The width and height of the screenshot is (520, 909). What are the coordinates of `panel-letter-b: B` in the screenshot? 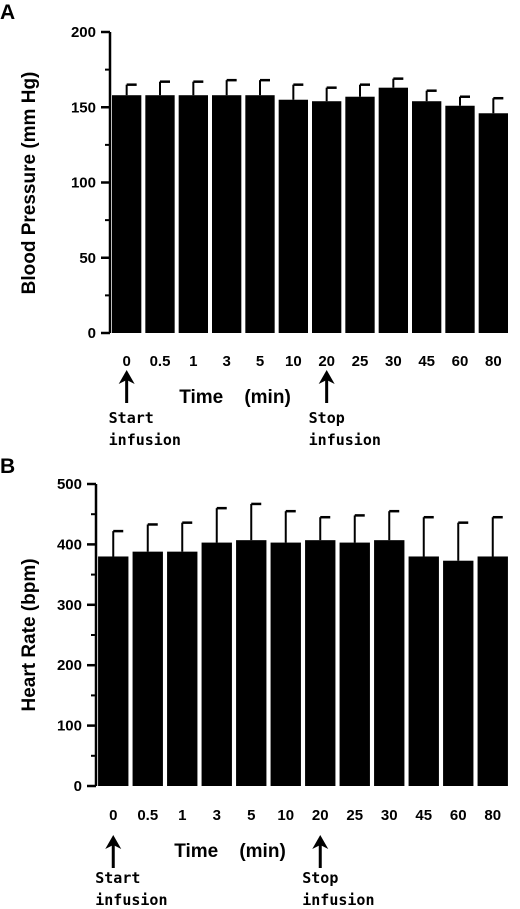 It's located at (7, 466).